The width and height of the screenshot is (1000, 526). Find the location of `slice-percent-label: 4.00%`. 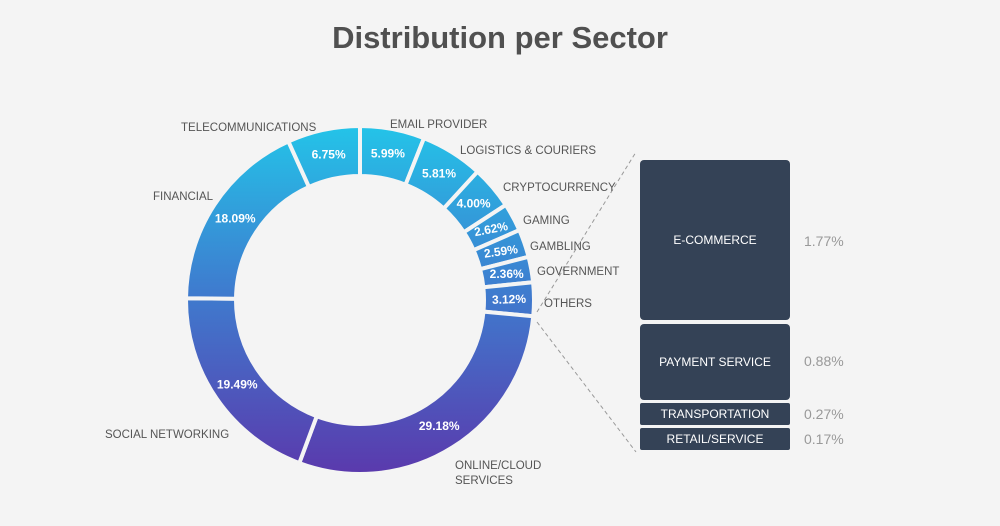

slice-percent-label: 4.00% is located at coordinates (474, 204).